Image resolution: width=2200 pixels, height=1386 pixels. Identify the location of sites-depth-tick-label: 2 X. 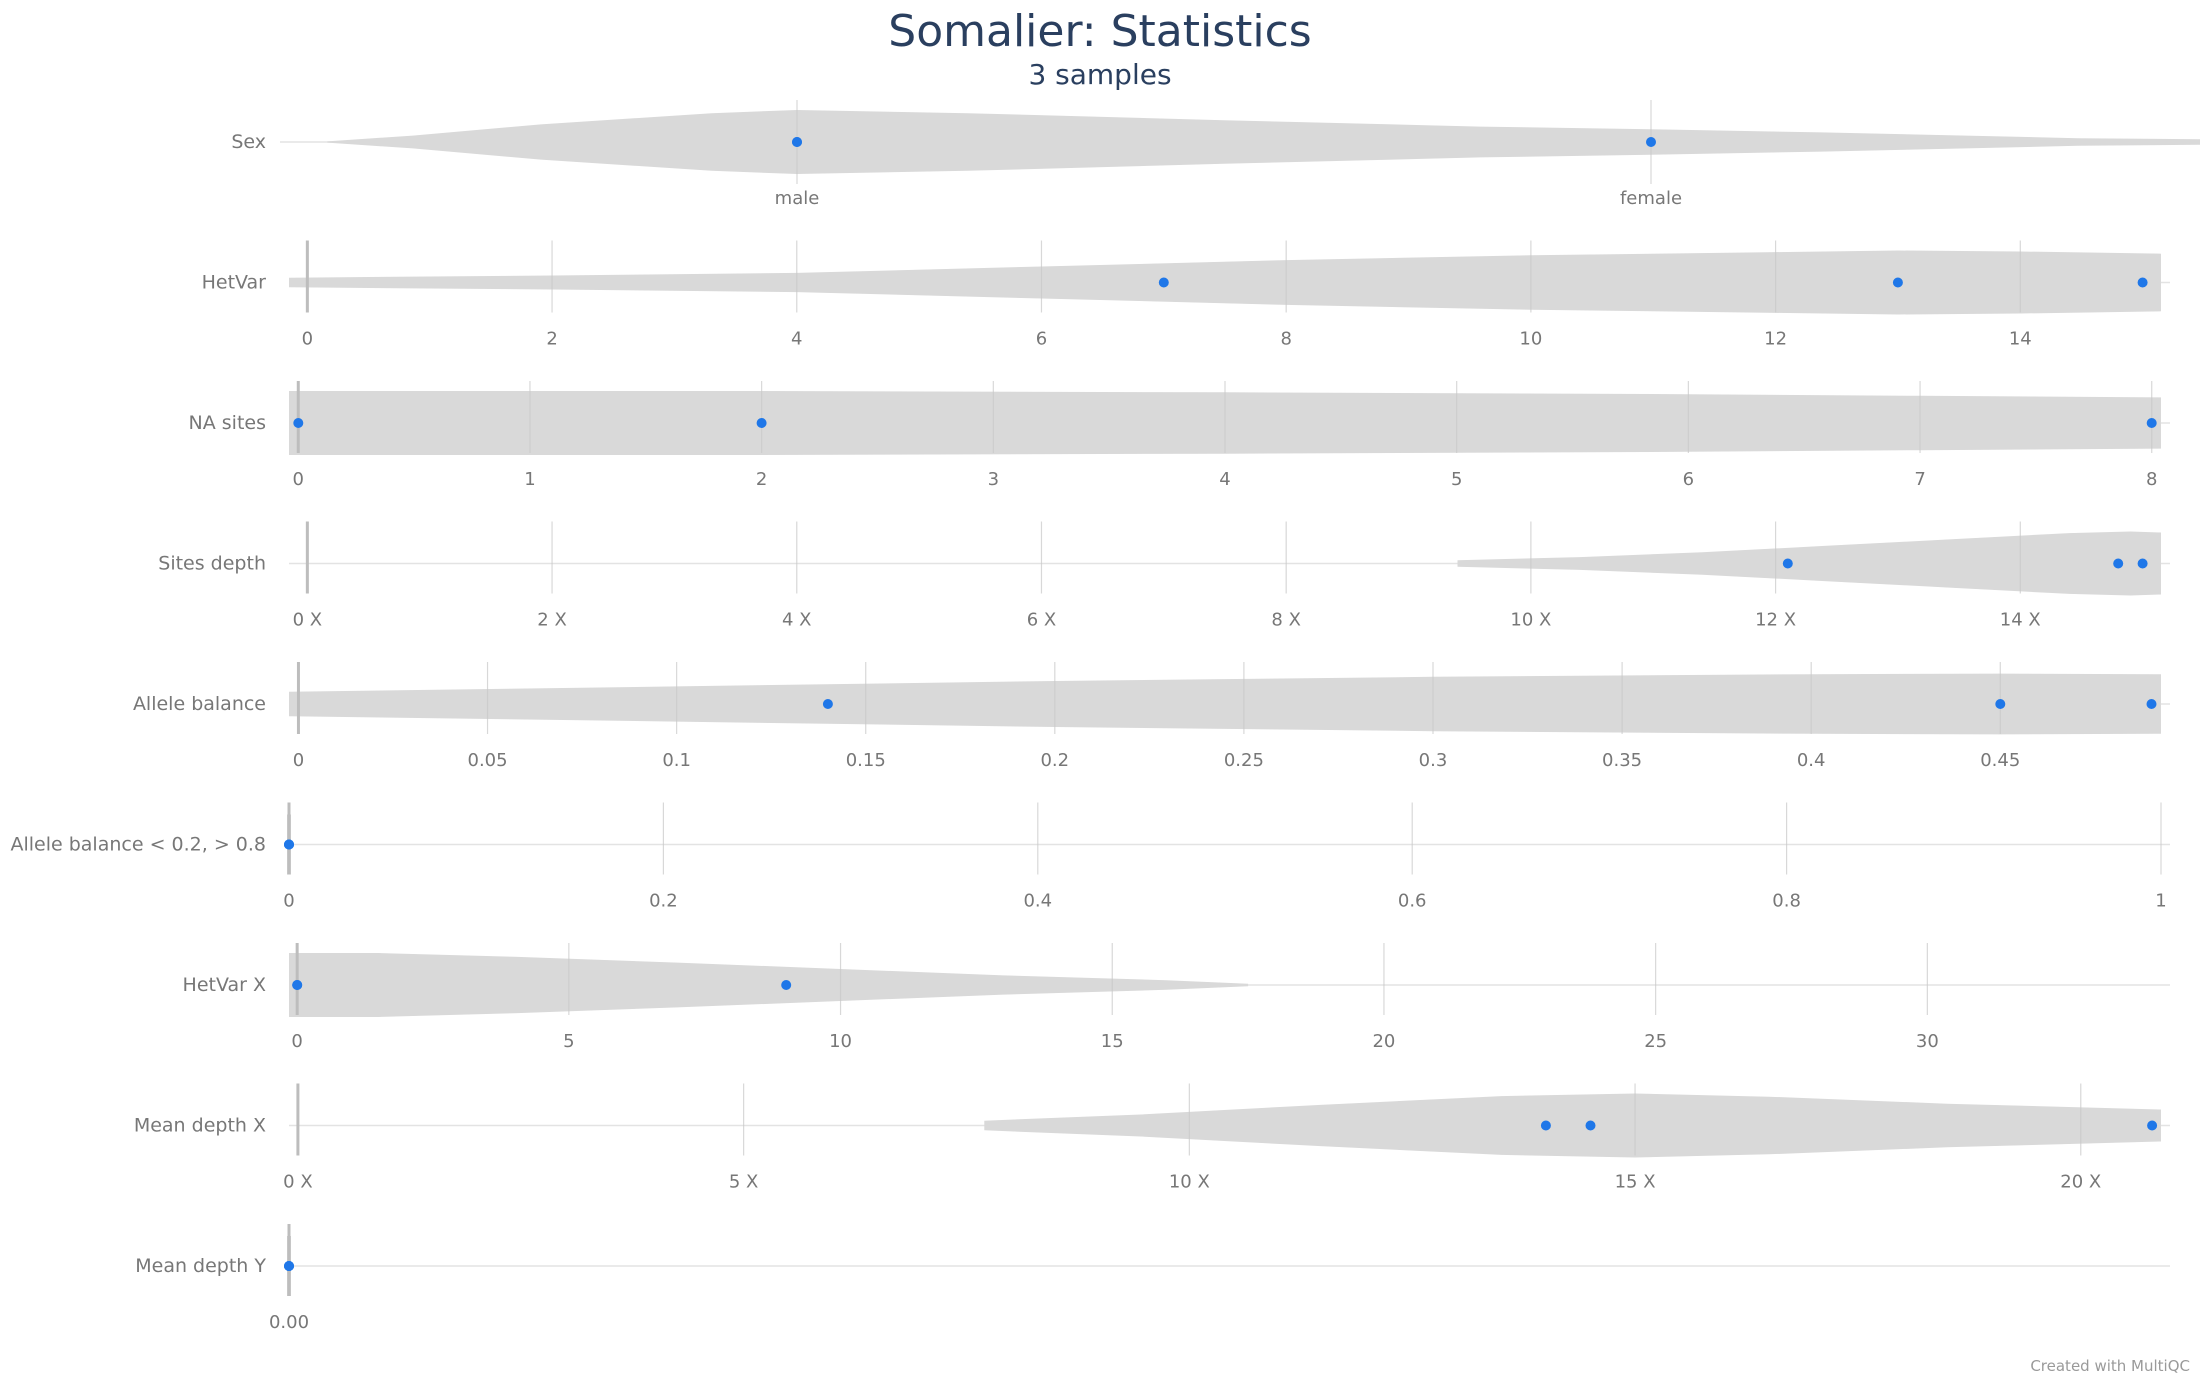
(552, 620).